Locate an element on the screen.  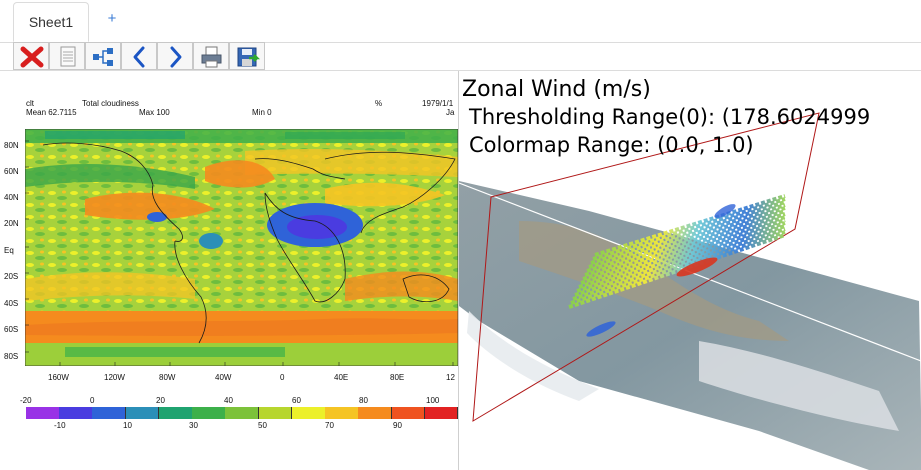
colorbar is located at coordinates (242, 413).